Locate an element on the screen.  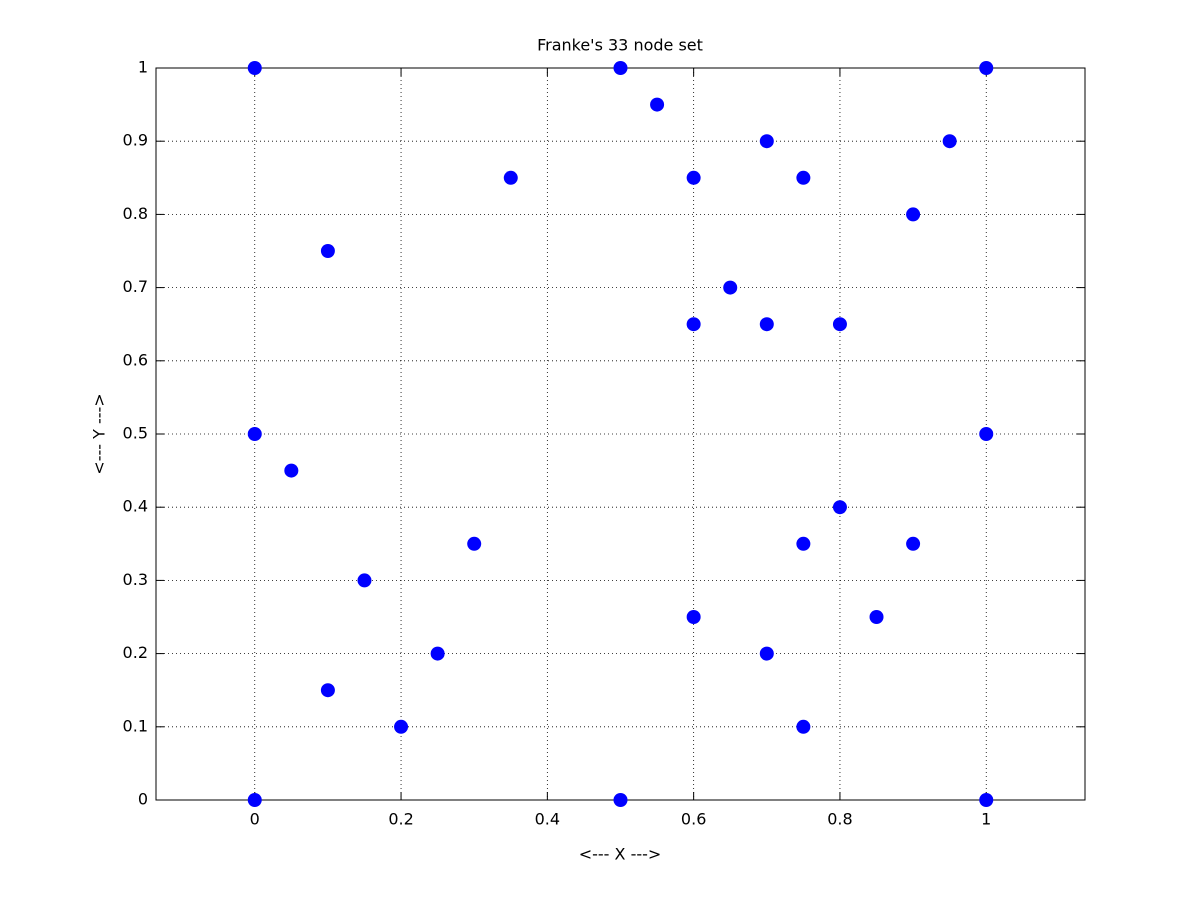
x-tick-label: 0 is located at coordinates (255, 819).